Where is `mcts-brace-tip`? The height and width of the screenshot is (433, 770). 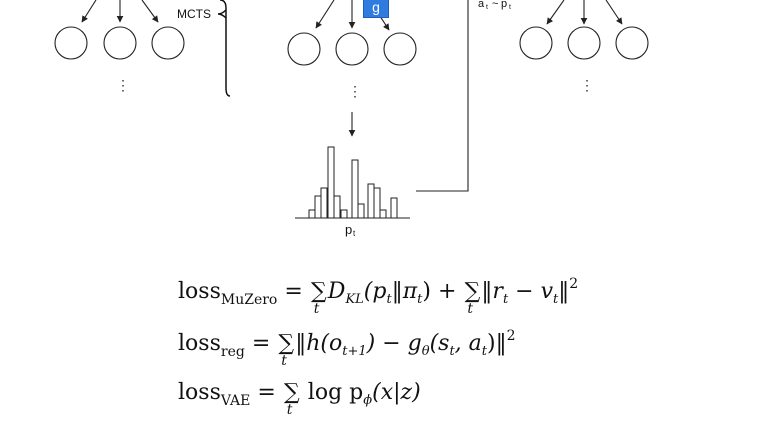 mcts-brace-tip is located at coordinates (222, 14).